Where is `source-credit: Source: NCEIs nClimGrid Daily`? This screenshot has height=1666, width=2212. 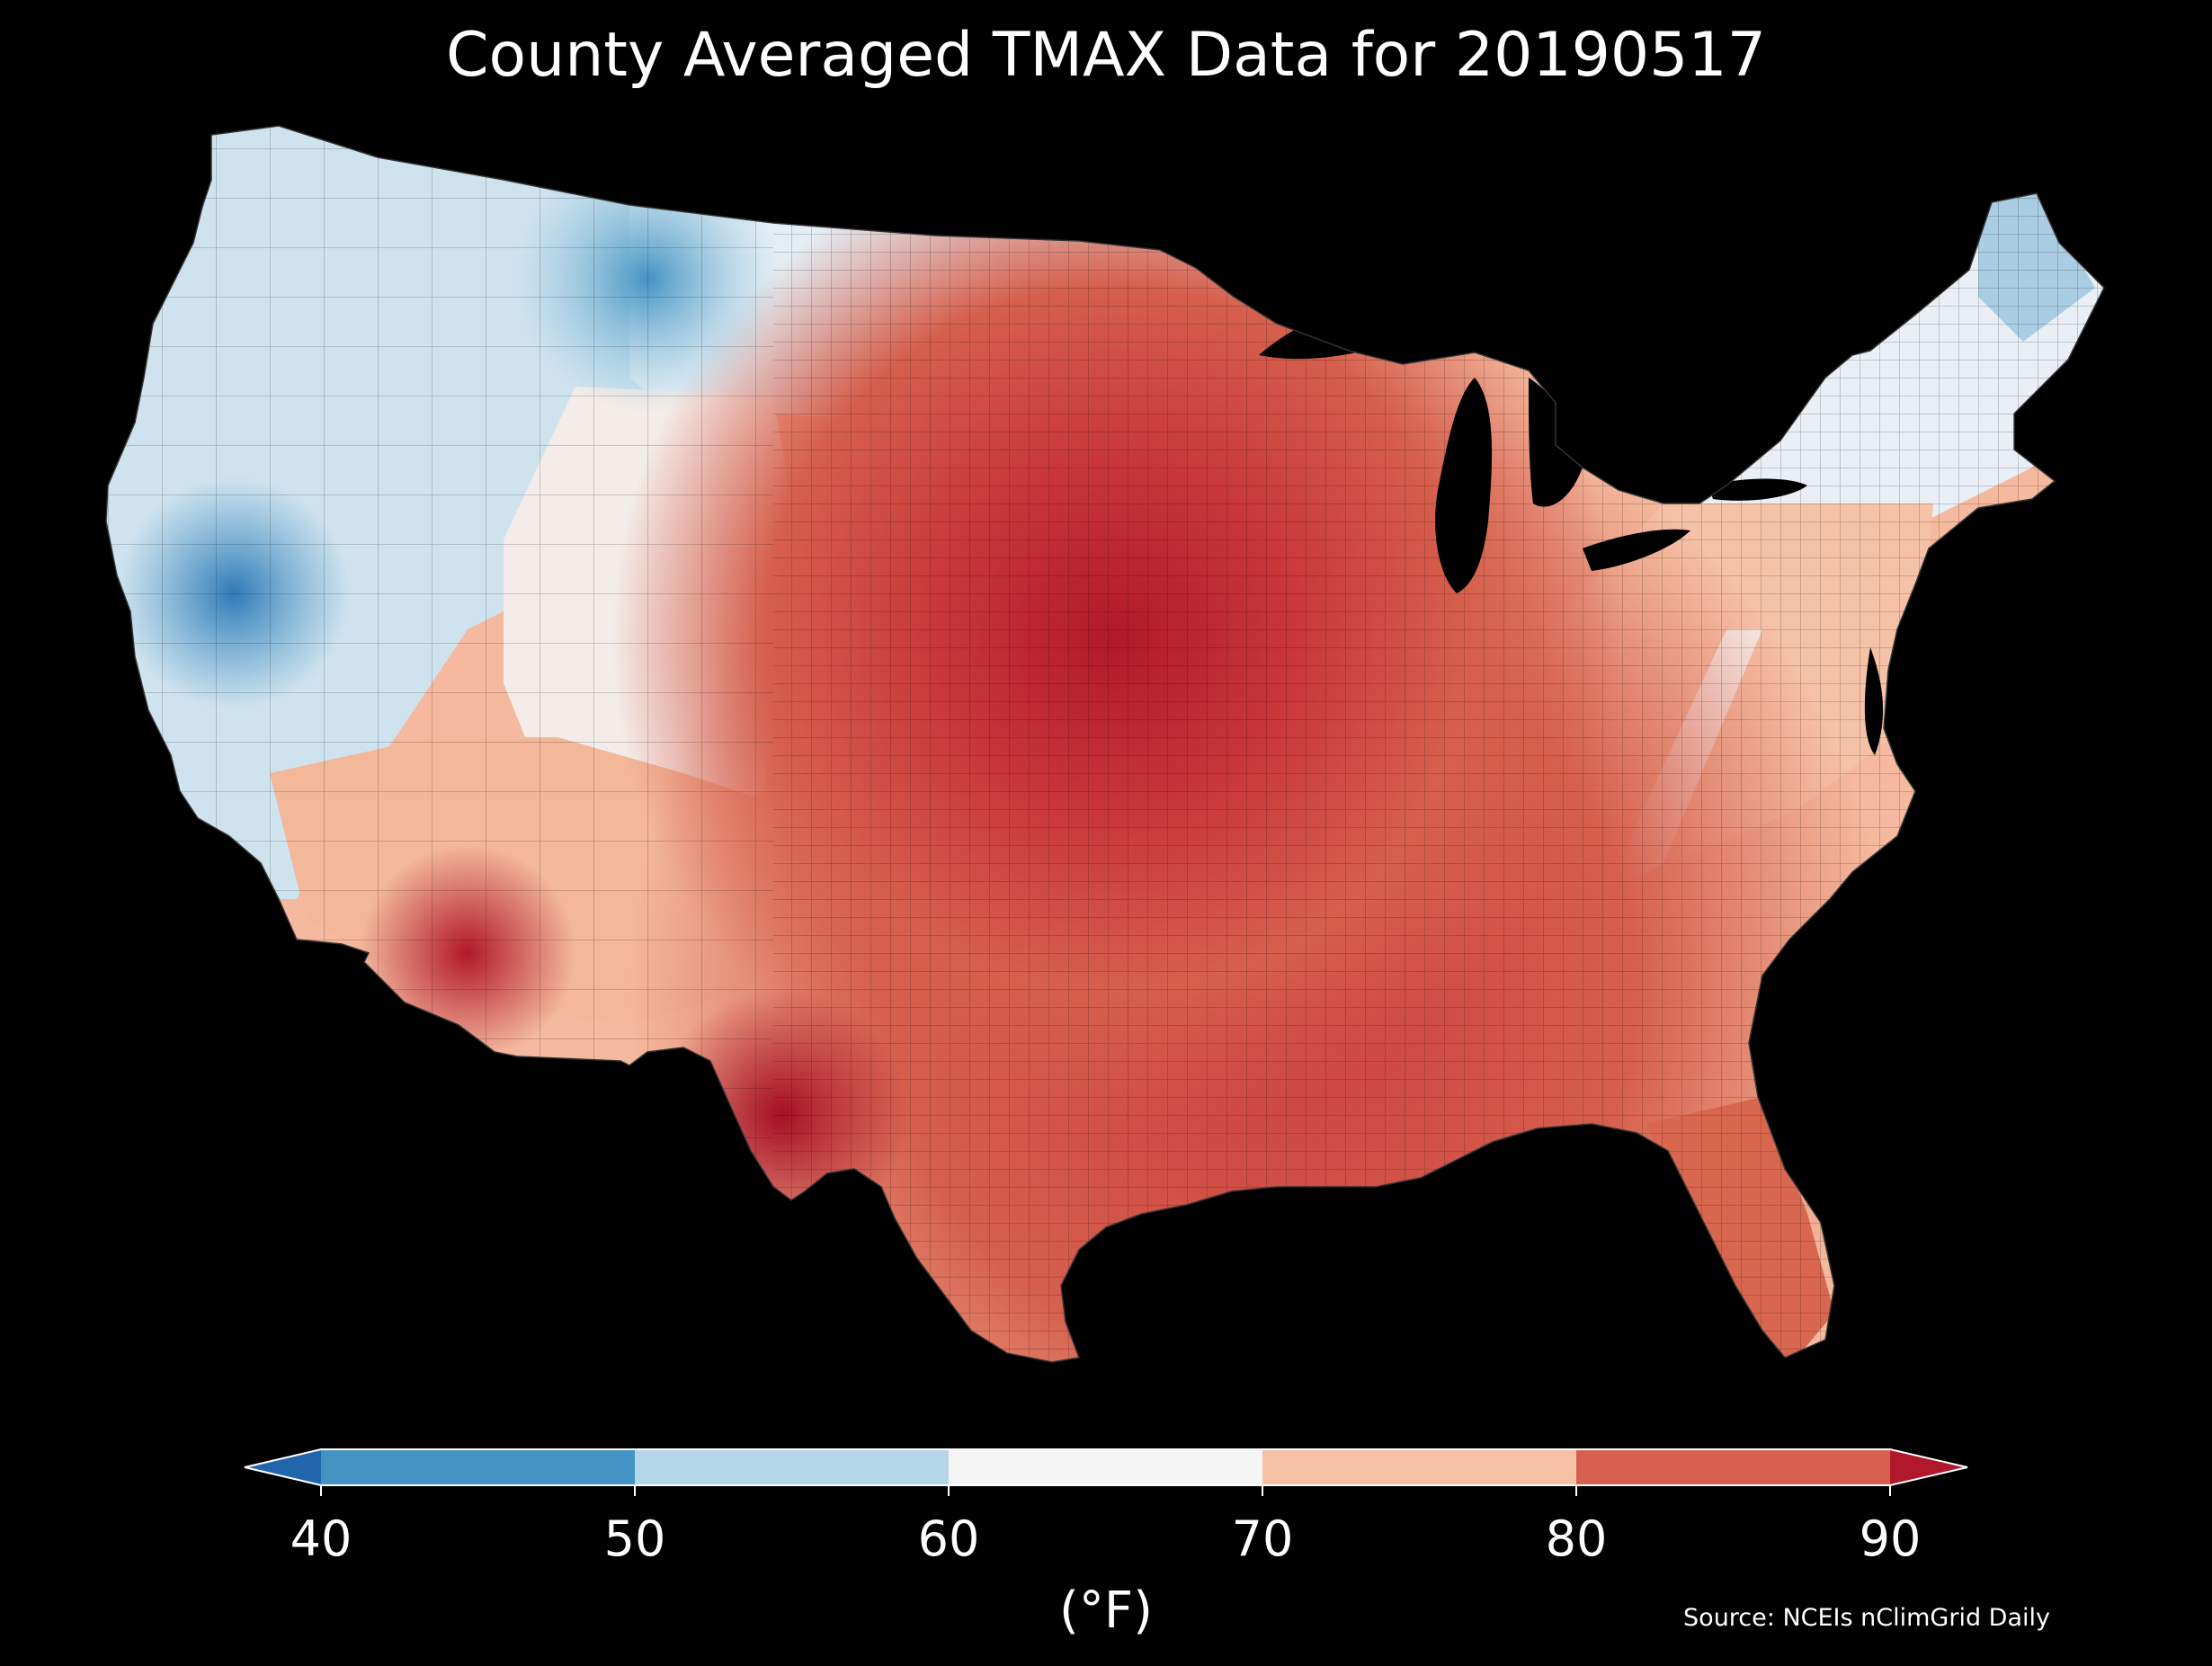 source-credit: Source: NCEIs nClimGrid Daily is located at coordinates (1866, 1618).